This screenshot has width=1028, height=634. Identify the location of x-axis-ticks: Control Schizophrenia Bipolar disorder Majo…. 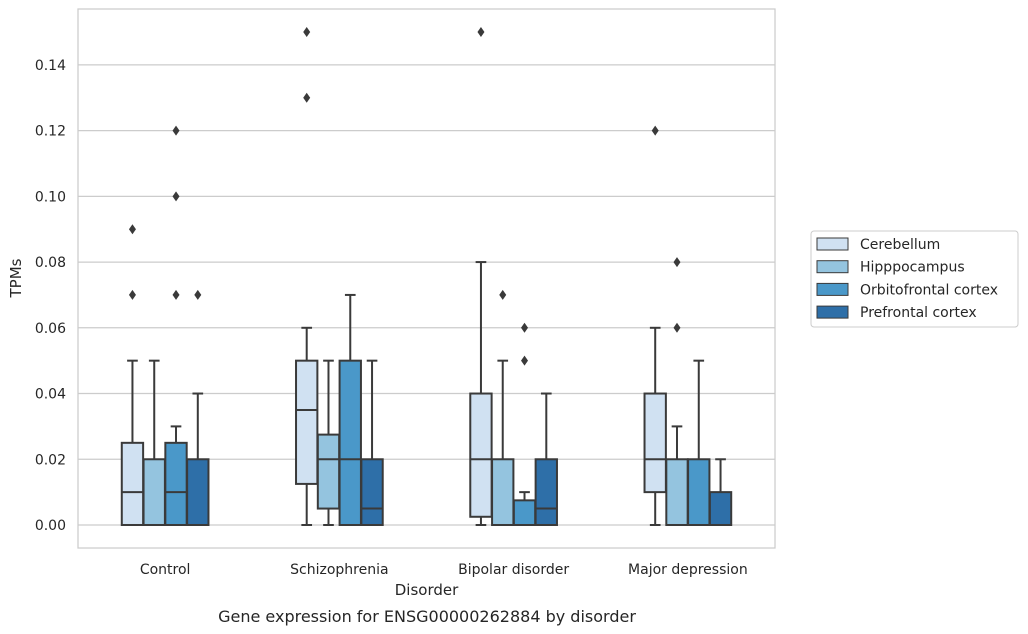
(444, 570).